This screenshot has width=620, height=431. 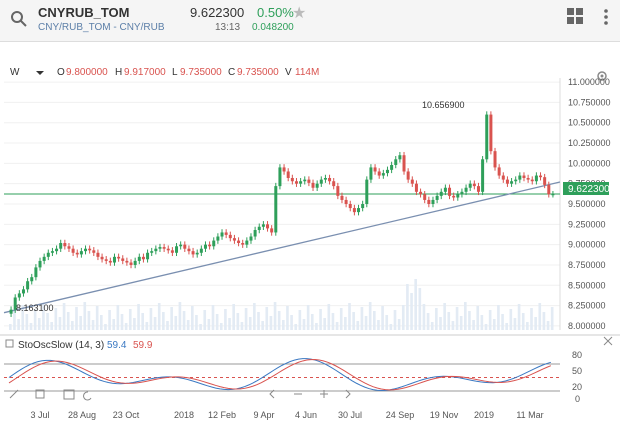 I want to click on svg-text: H, so click(x=118, y=72).